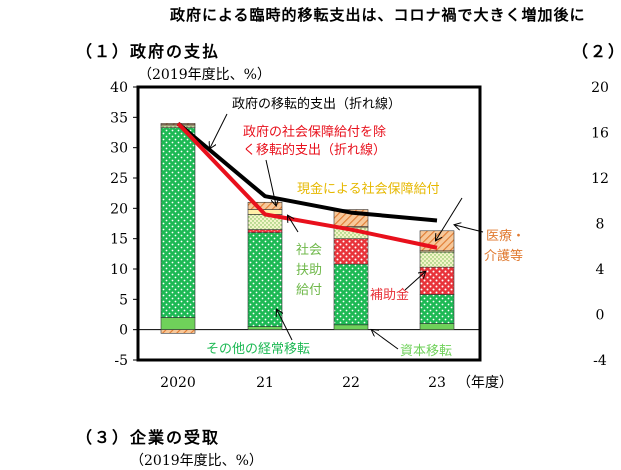 This screenshot has width=621, height=470. What do you see at coordinates (485, 383) in the screenshot?
I see `x-axis-label: （年度）` at bounding box center [485, 383].